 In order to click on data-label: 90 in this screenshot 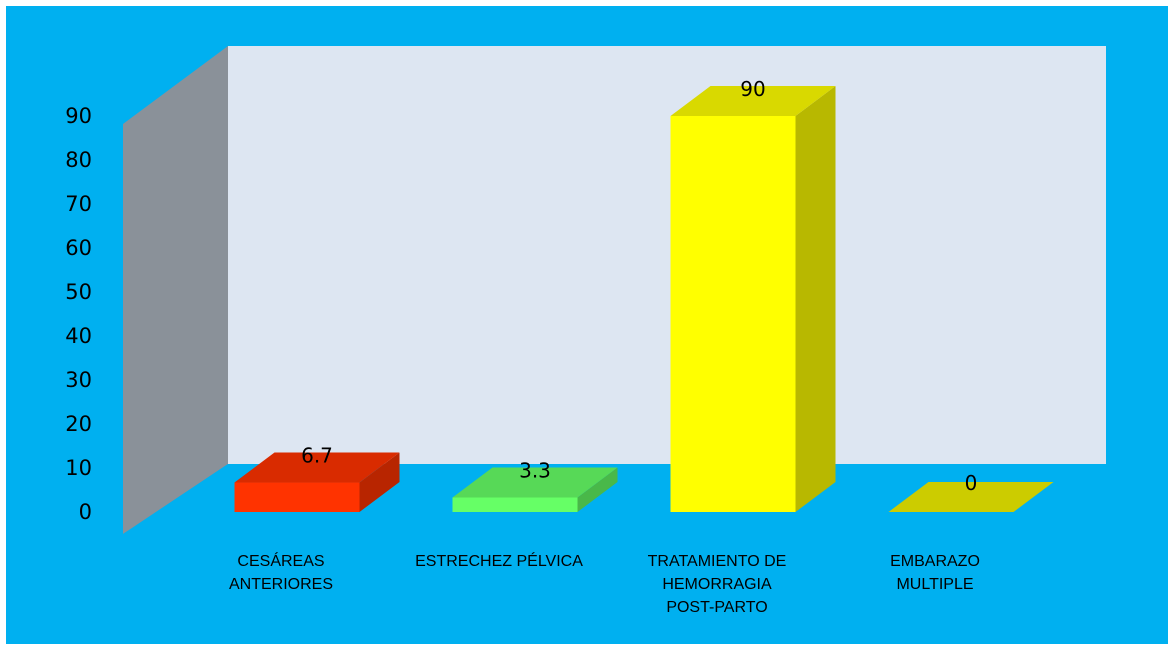, I will do `click(752, 89)`.